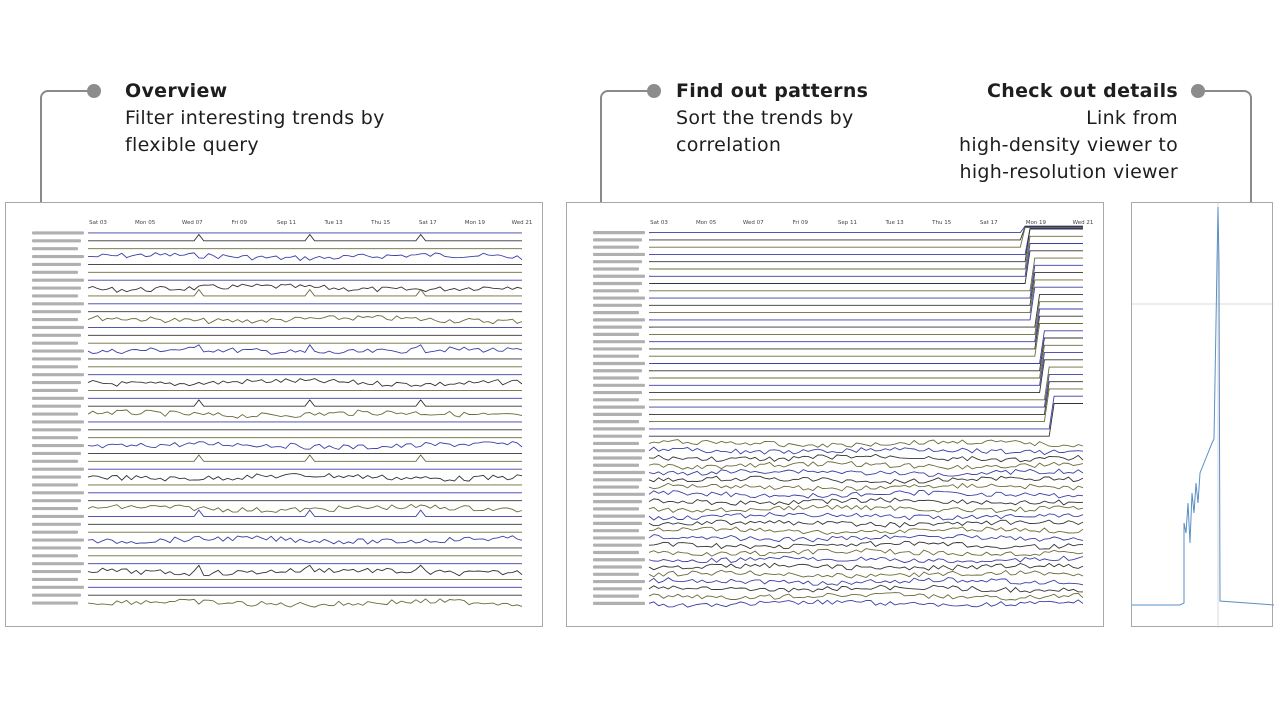  I want to click on date-tick-label: Sep 11, so click(847, 223).